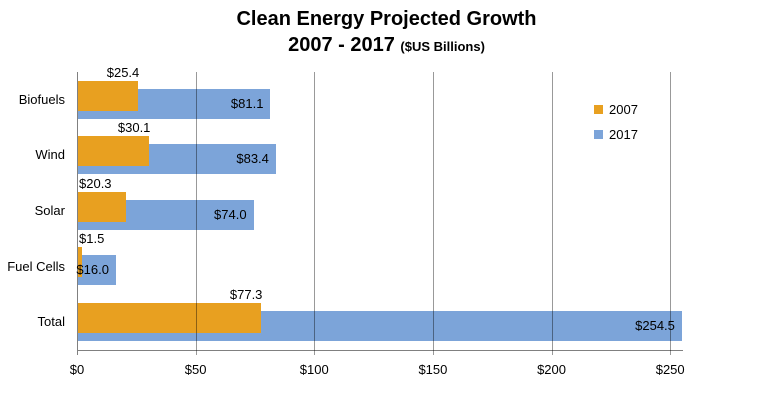 The image size is (773, 403). What do you see at coordinates (670, 369) in the screenshot?
I see `x-tick-label-250: $250` at bounding box center [670, 369].